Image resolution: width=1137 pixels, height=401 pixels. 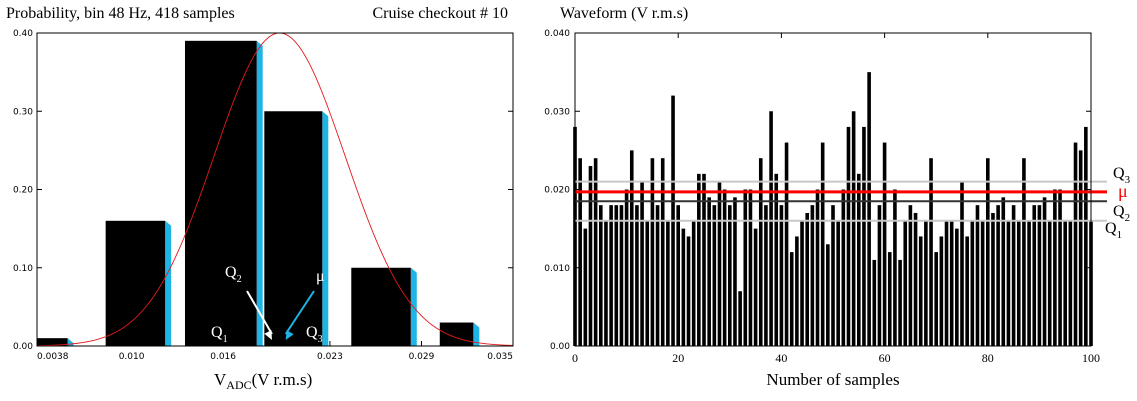 What do you see at coordinates (282, 379) in the screenshot?
I see `x-axis-title-rest: (V r.m.s)` at bounding box center [282, 379].